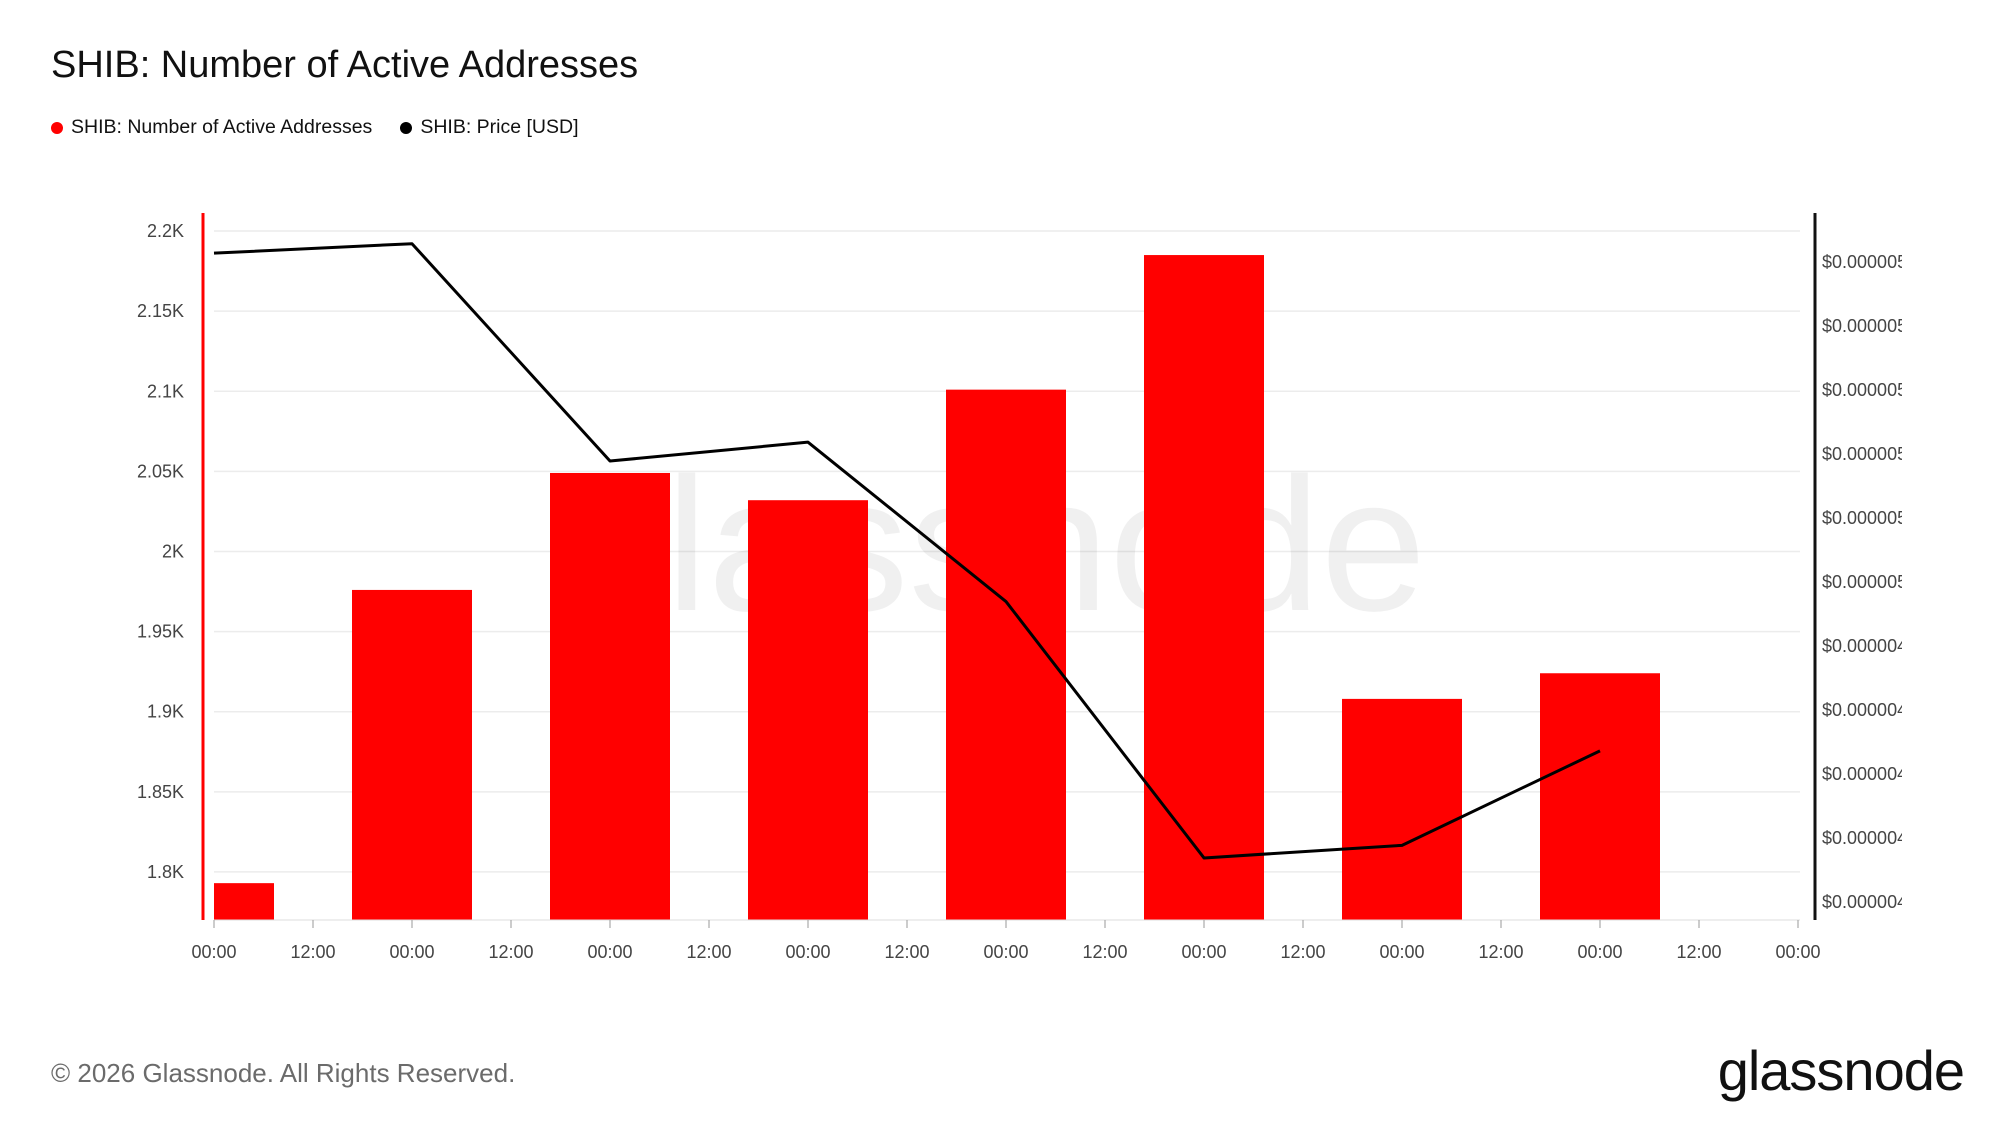 This screenshot has width=1999, height=1125. I want to click on legend-label-price: SHIB: Price [USD], so click(499, 127).